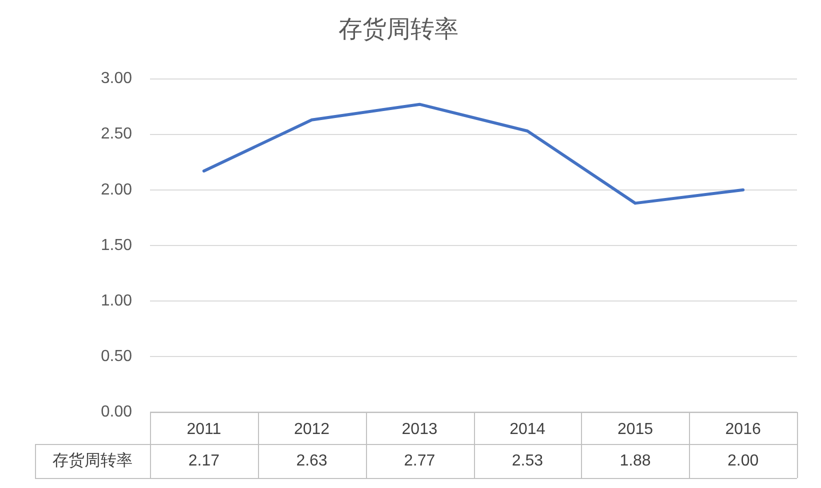 This screenshot has height=488, width=821. Describe the element at coordinates (420, 429) in the screenshot. I see `x-tick-label: 2013` at that location.